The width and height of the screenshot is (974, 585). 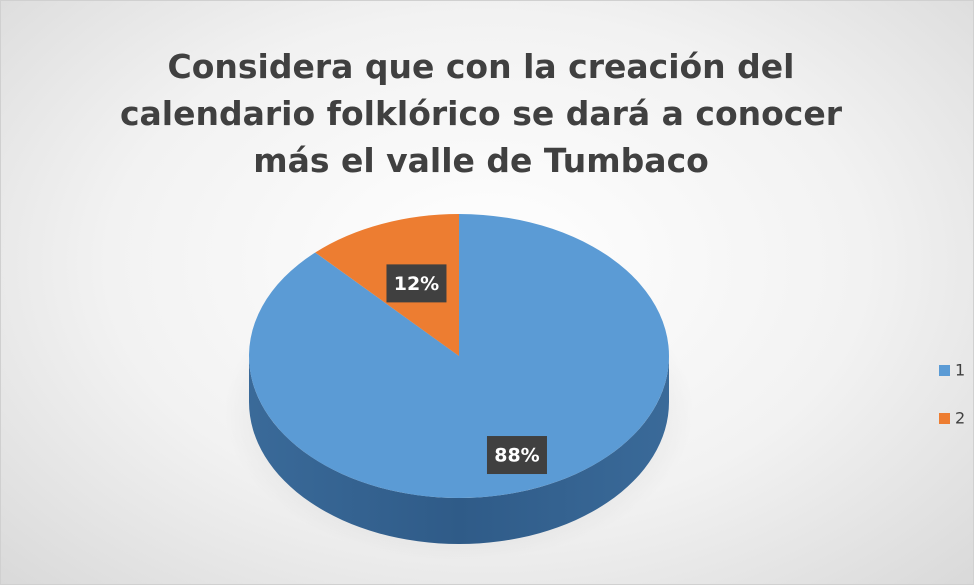 I want to click on data-label: 88%, so click(x=516, y=456).